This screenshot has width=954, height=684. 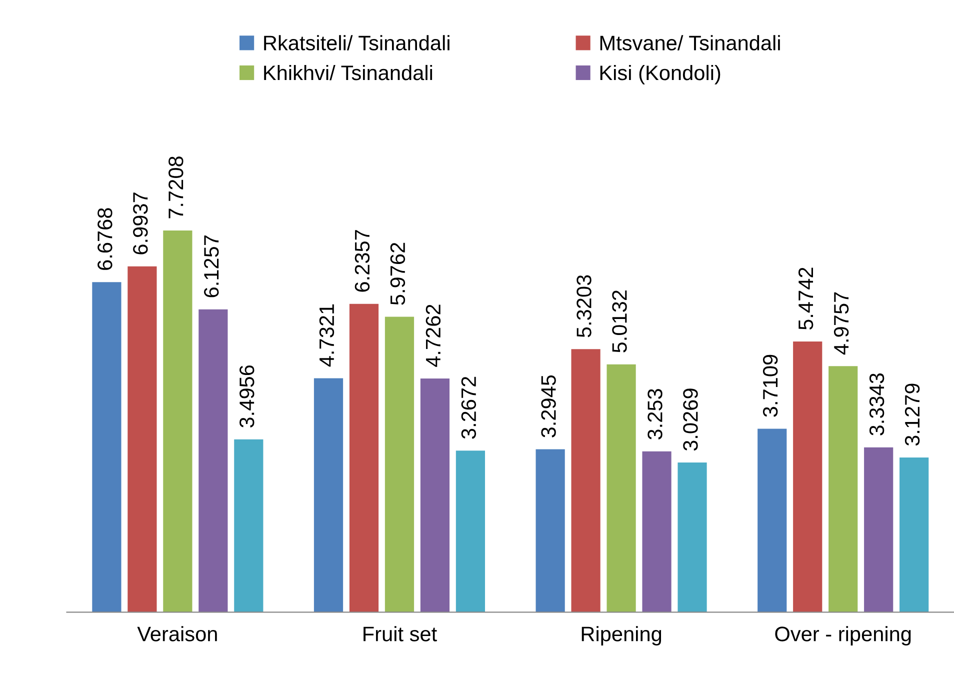 What do you see at coordinates (584, 306) in the screenshot?
I see `data-label: 5.3203` at bounding box center [584, 306].